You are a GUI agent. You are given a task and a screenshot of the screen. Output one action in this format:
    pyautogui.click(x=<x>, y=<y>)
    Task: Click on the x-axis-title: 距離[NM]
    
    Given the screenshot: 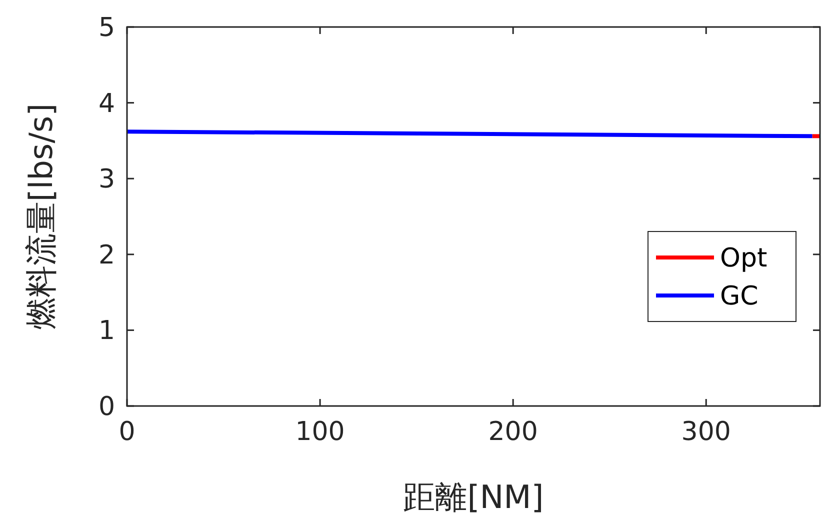 What is the action you would take?
    pyautogui.click(x=473, y=497)
    